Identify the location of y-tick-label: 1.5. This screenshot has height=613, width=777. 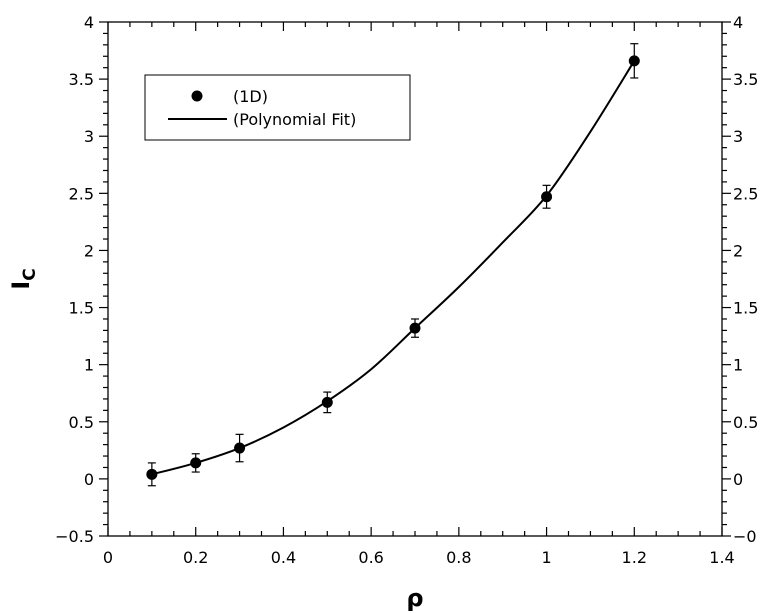
(81, 308).